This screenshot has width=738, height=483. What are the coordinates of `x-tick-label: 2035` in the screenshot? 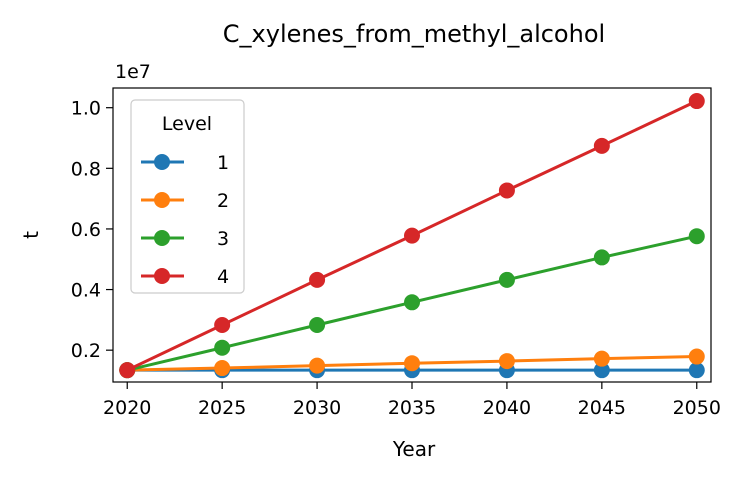 It's located at (412, 408).